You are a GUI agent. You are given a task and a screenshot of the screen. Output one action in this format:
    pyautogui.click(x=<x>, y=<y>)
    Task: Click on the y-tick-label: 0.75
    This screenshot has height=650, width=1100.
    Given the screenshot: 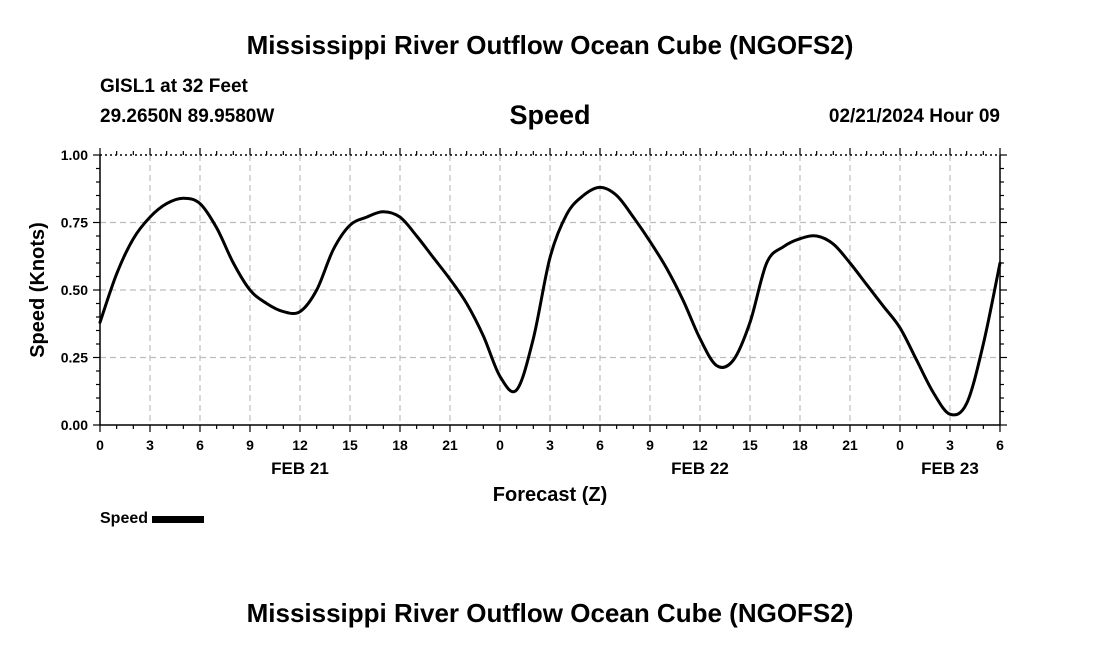 What is the action you would take?
    pyautogui.click(x=74, y=223)
    